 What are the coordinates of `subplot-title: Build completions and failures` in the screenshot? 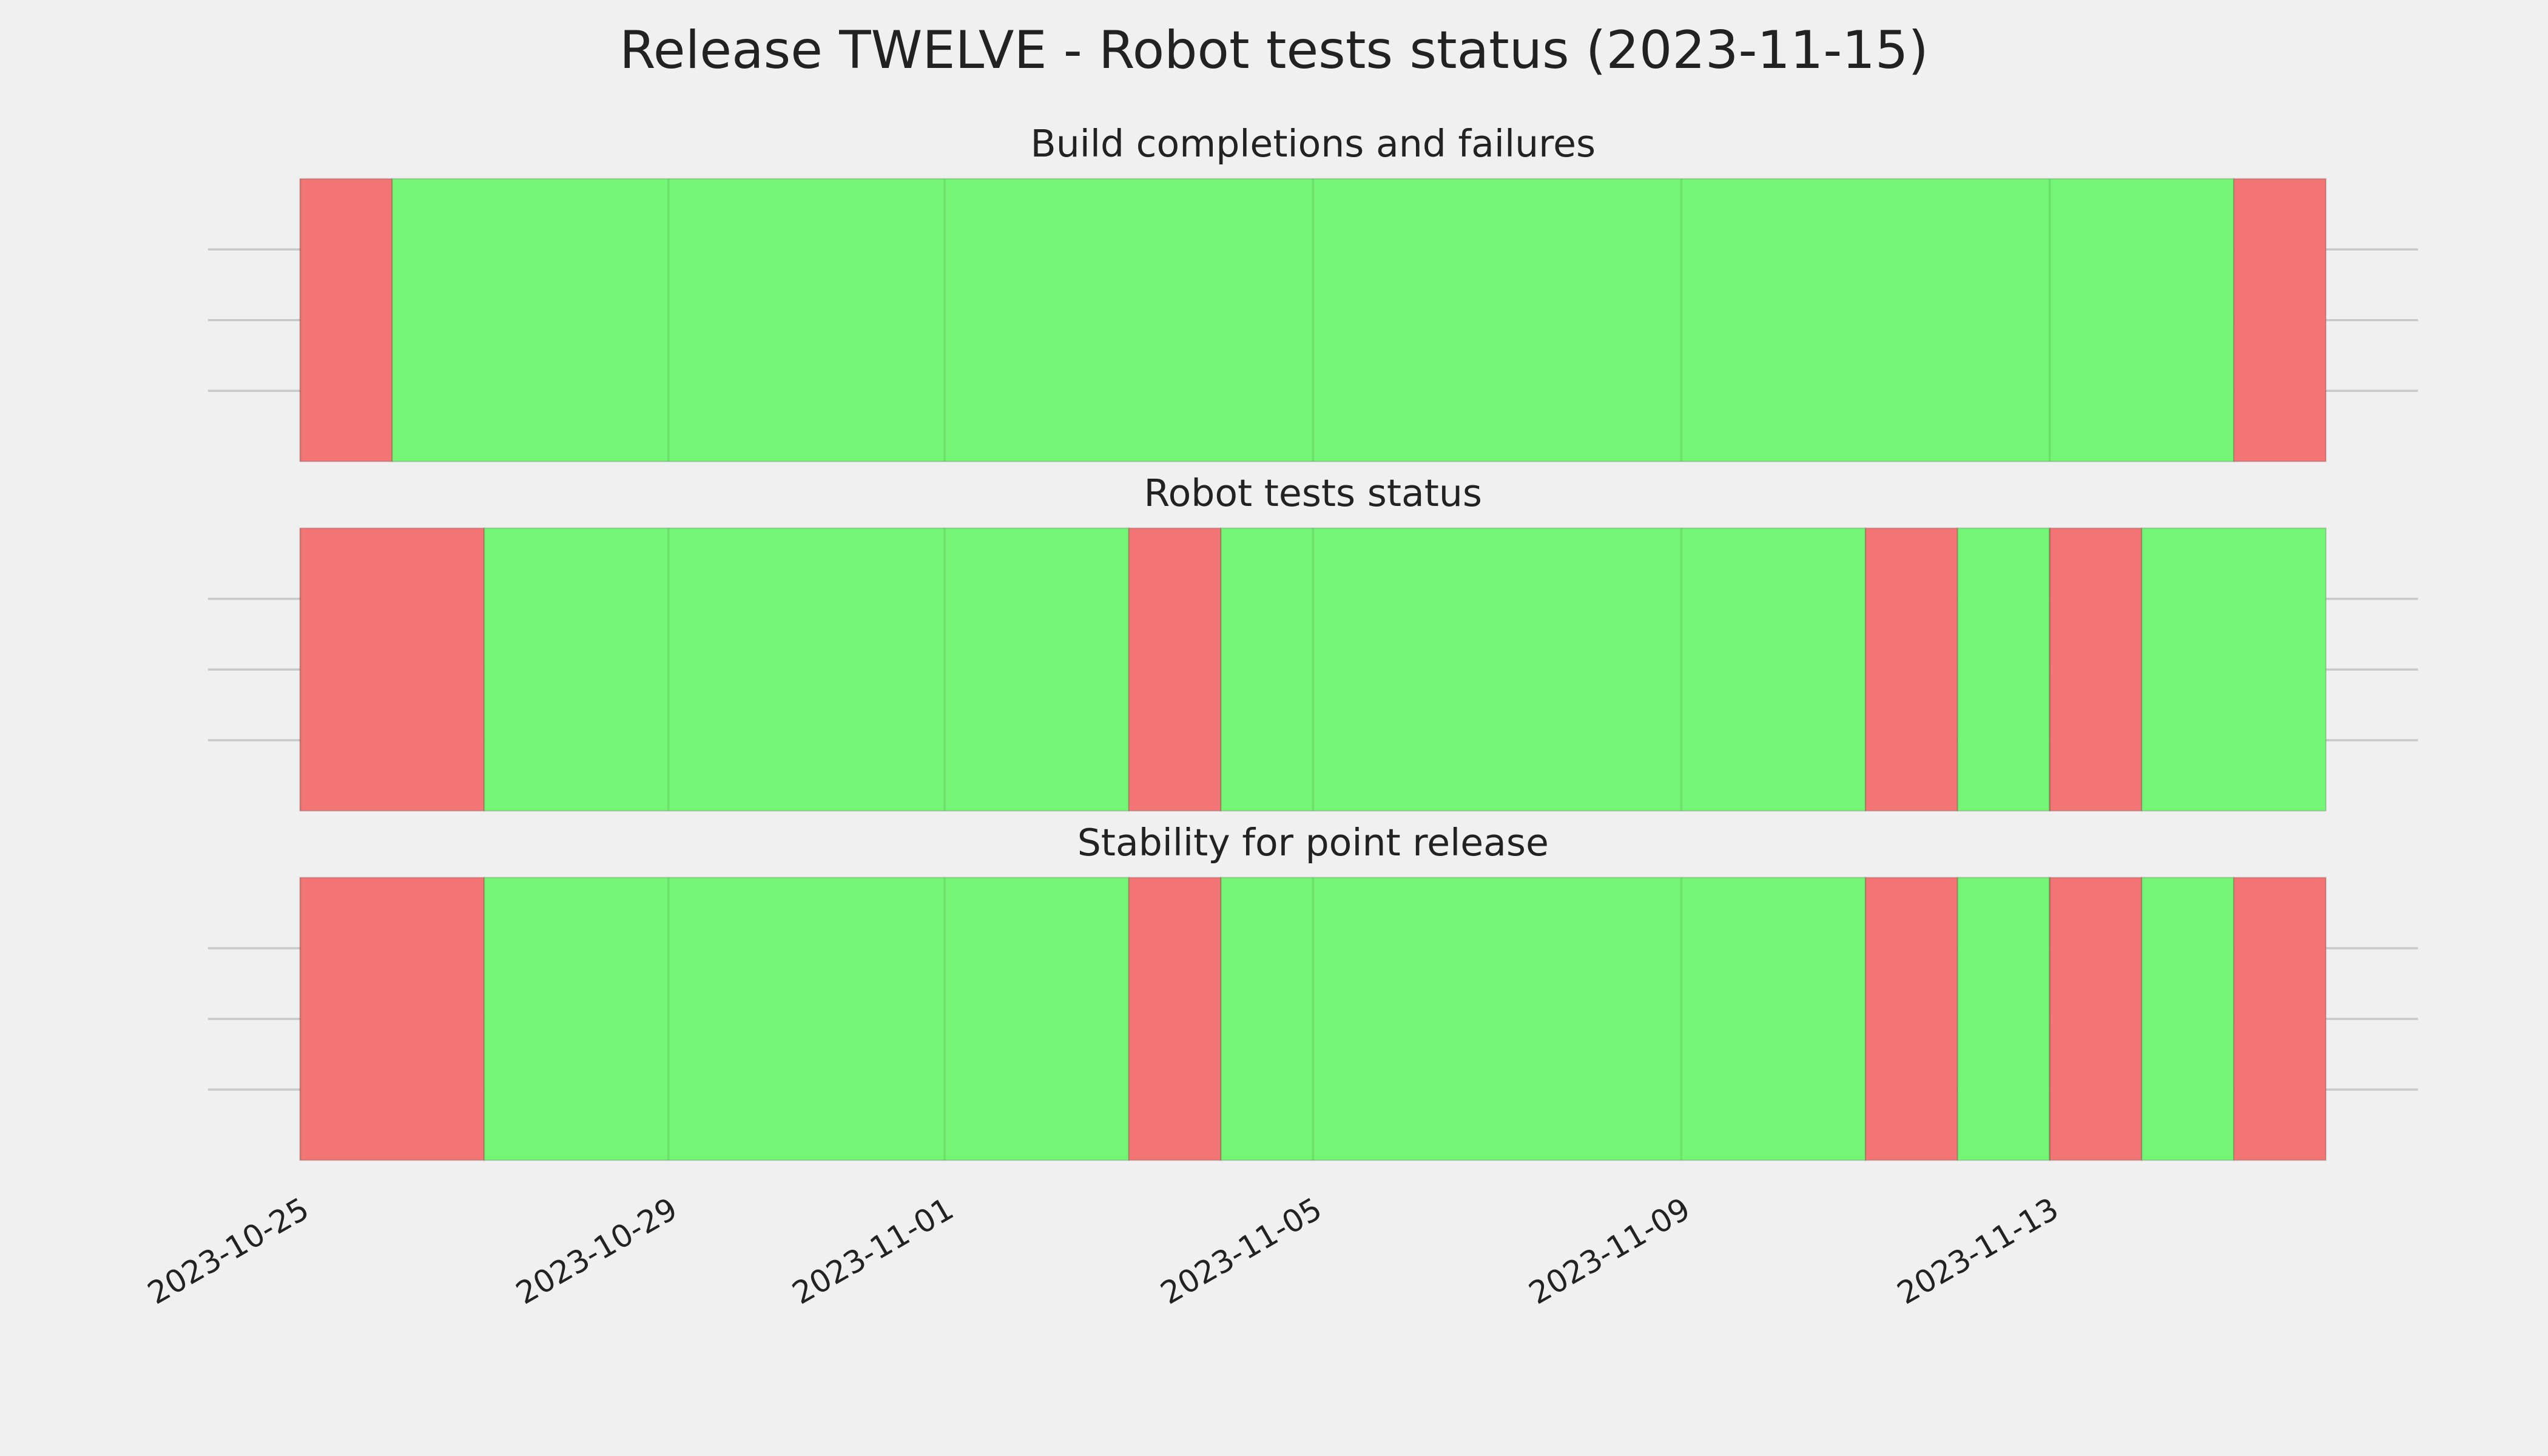 It's located at (1313, 144).